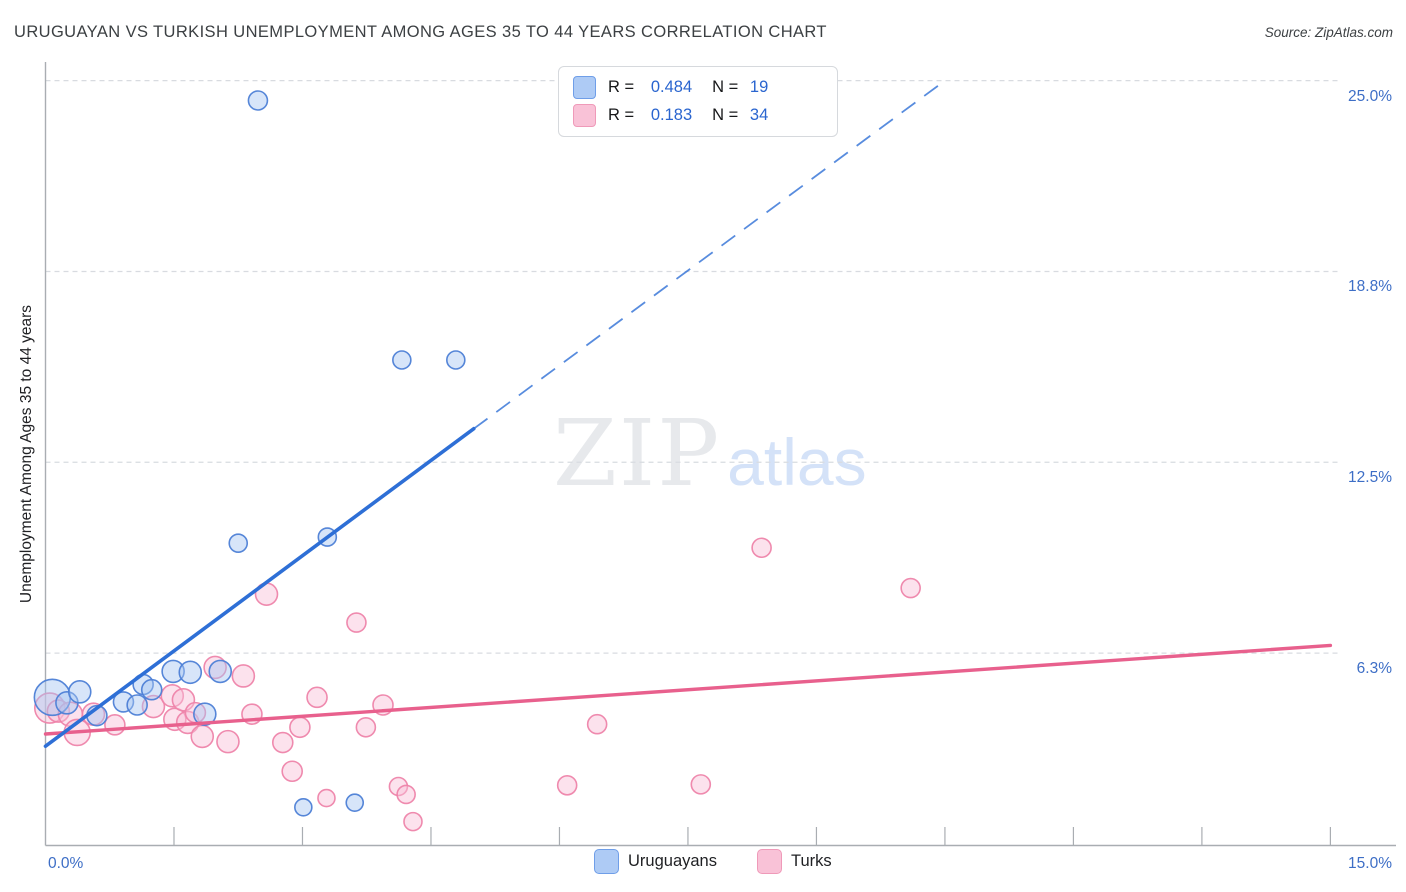 This screenshot has height=892, width=1406. What do you see at coordinates (759, 87) in the screenshot?
I see `n-value: 19` at bounding box center [759, 87].